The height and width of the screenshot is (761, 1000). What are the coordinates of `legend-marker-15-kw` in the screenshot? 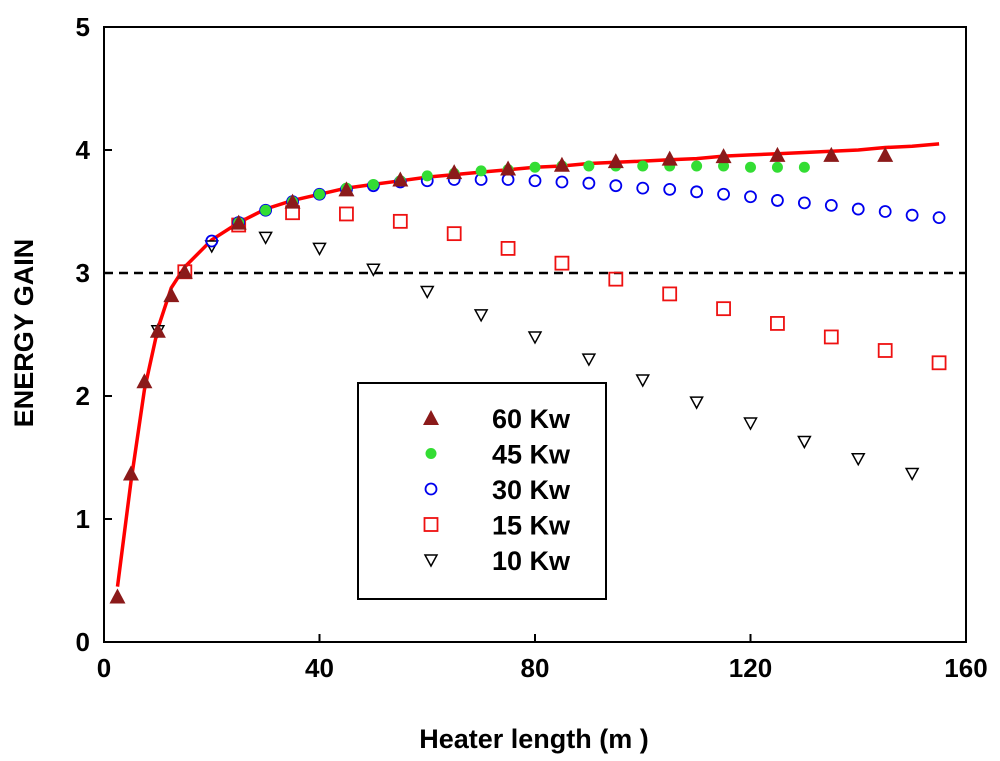 It's located at (431, 524).